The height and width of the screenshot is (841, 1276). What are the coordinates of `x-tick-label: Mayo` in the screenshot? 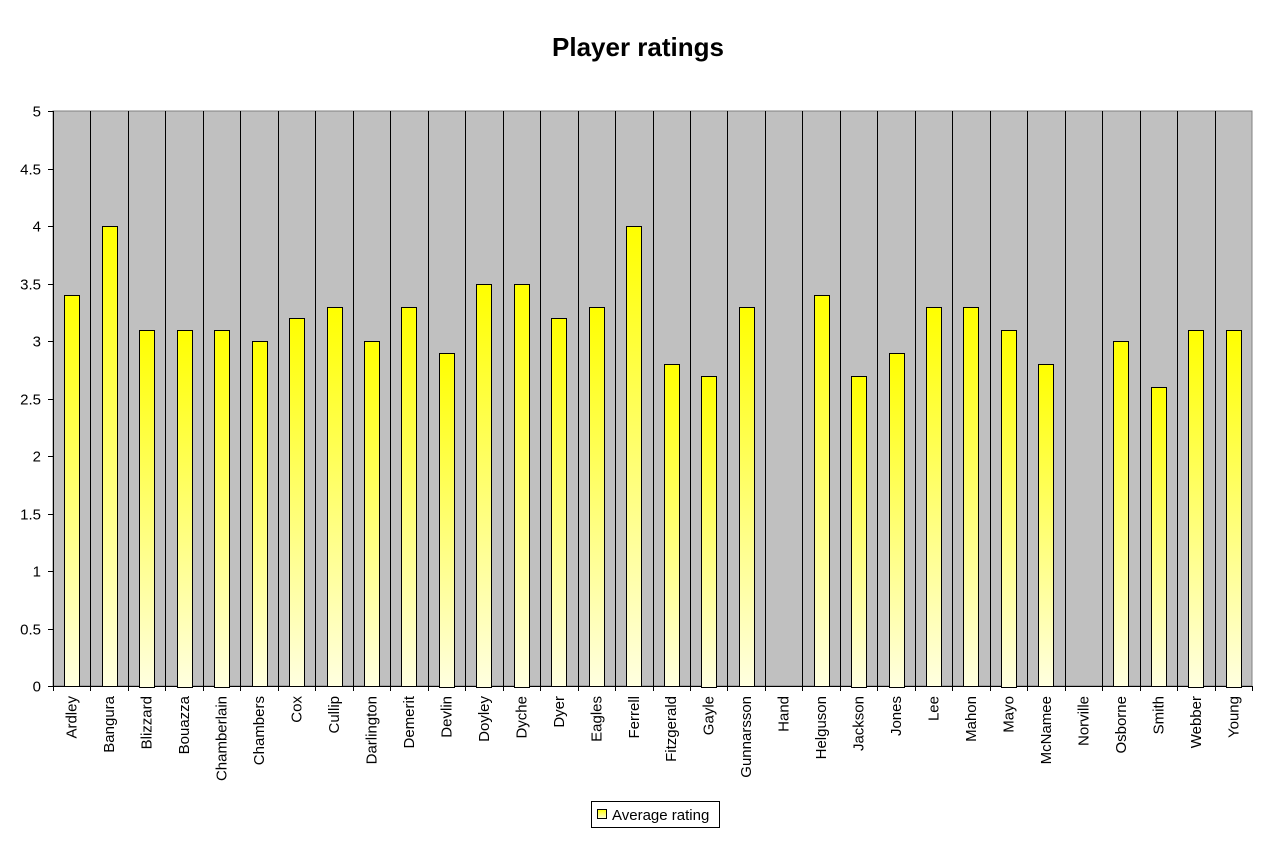 It's located at (1008, 714).